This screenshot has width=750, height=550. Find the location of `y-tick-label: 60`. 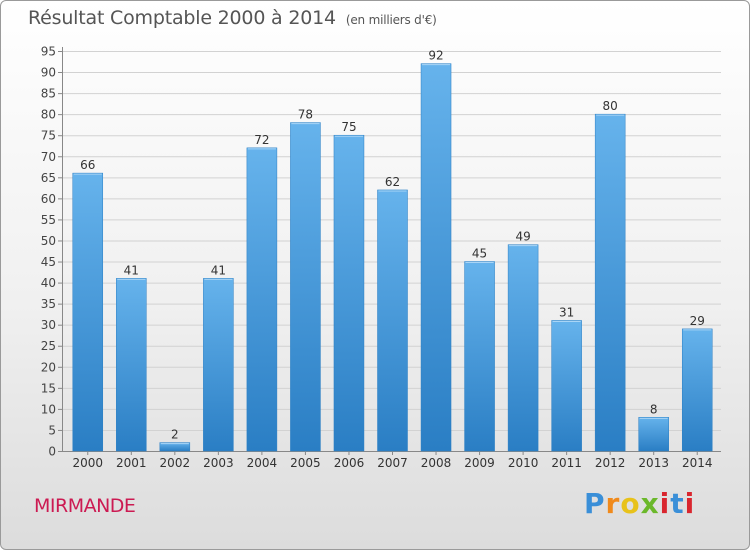

y-tick-label: 60 is located at coordinates (48, 199).